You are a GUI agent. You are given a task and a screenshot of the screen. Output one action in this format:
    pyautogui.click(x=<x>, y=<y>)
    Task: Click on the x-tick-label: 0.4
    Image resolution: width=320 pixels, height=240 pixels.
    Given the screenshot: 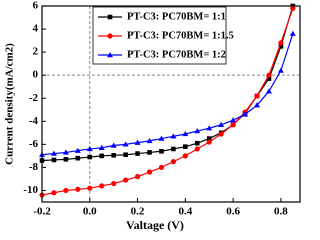 What is the action you would take?
    pyautogui.click(x=185, y=212)
    